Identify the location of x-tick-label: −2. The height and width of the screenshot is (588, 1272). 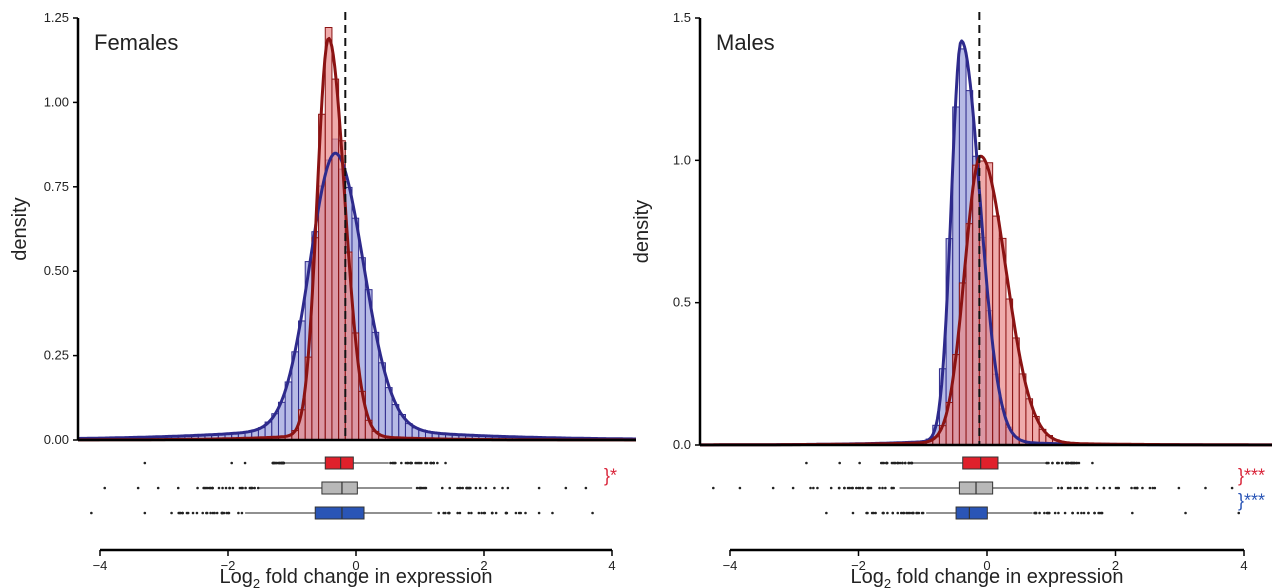
(858, 565).